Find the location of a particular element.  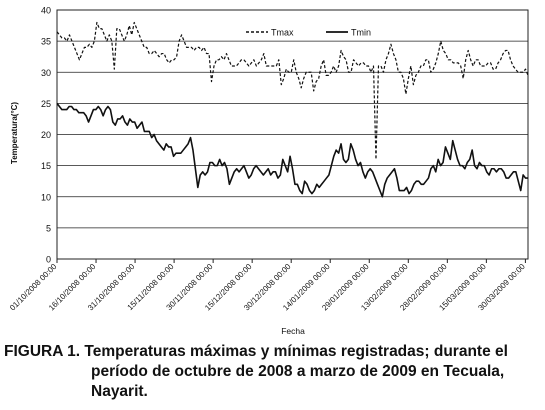

y-tick-labels: 0 5 10 15 20 25 30 35 40 is located at coordinates (46, 135).